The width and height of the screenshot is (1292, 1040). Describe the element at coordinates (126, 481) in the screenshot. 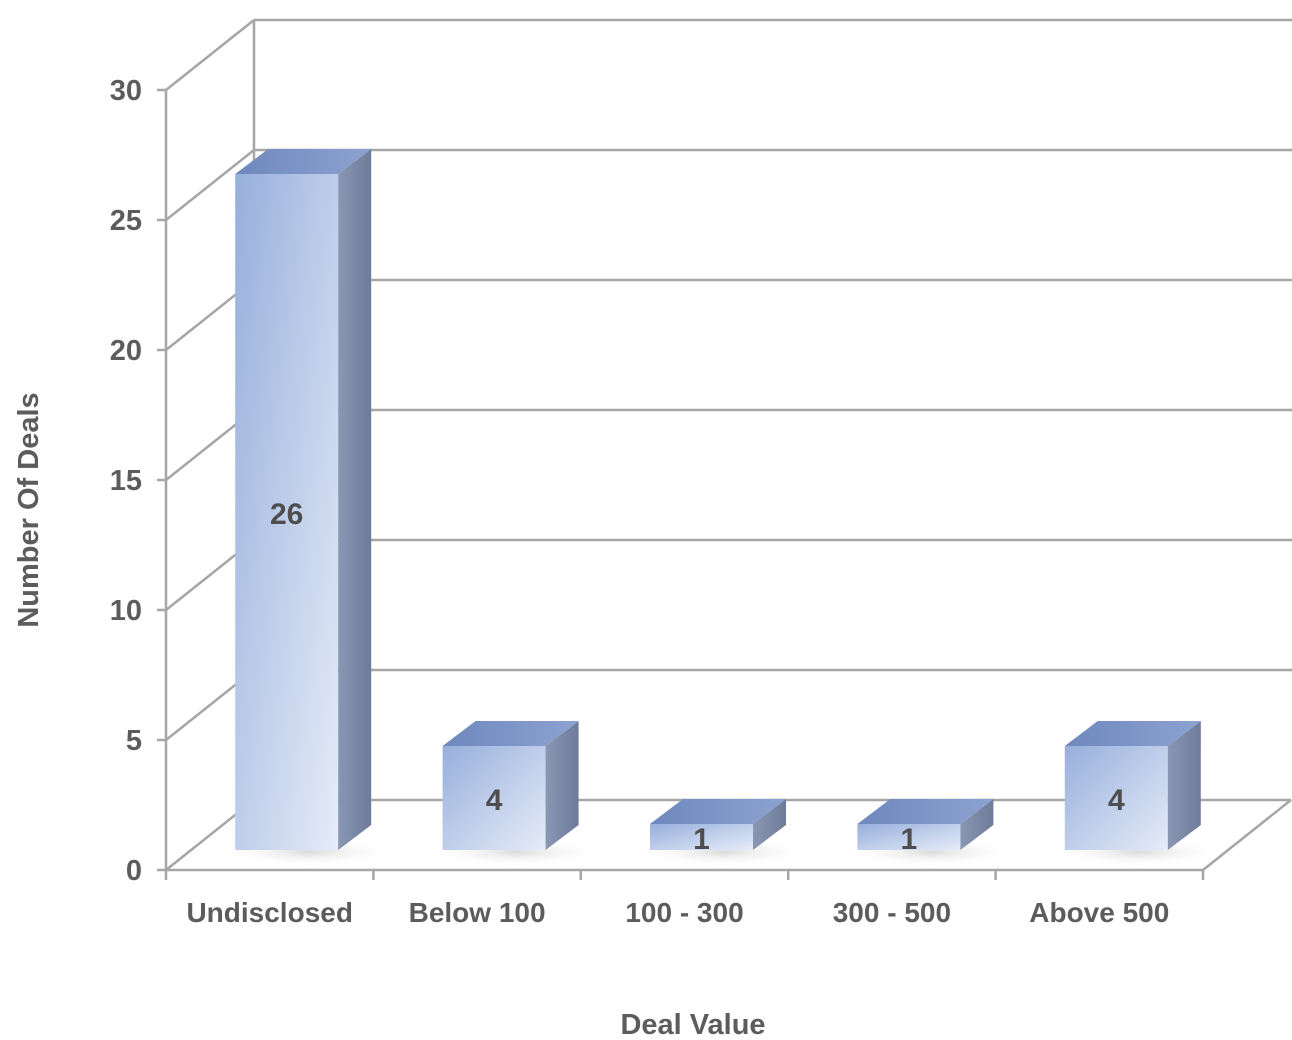

I see `y-tick-label: 15` at that location.